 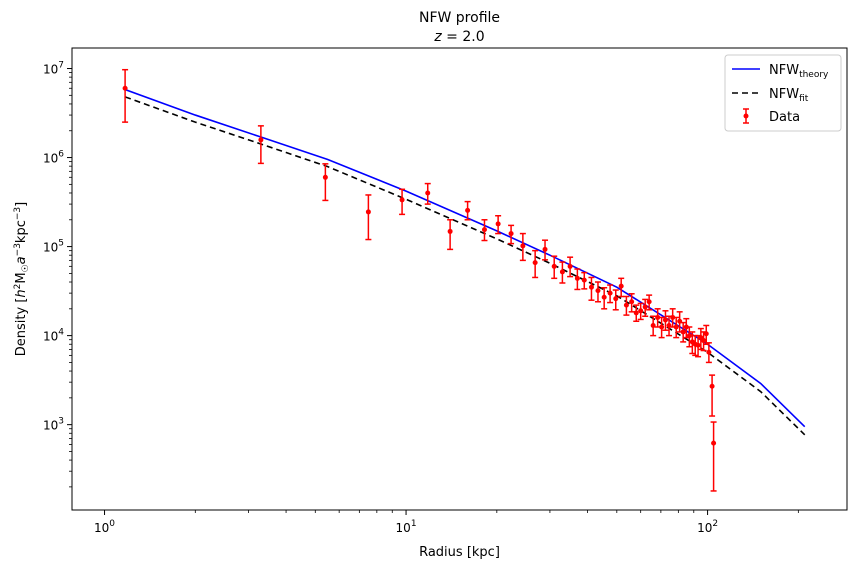 What do you see at coordinates (799, 71) in the screenshot?
I see `legend-theory-label: NFWtheory` at bounding box center [799, 71].